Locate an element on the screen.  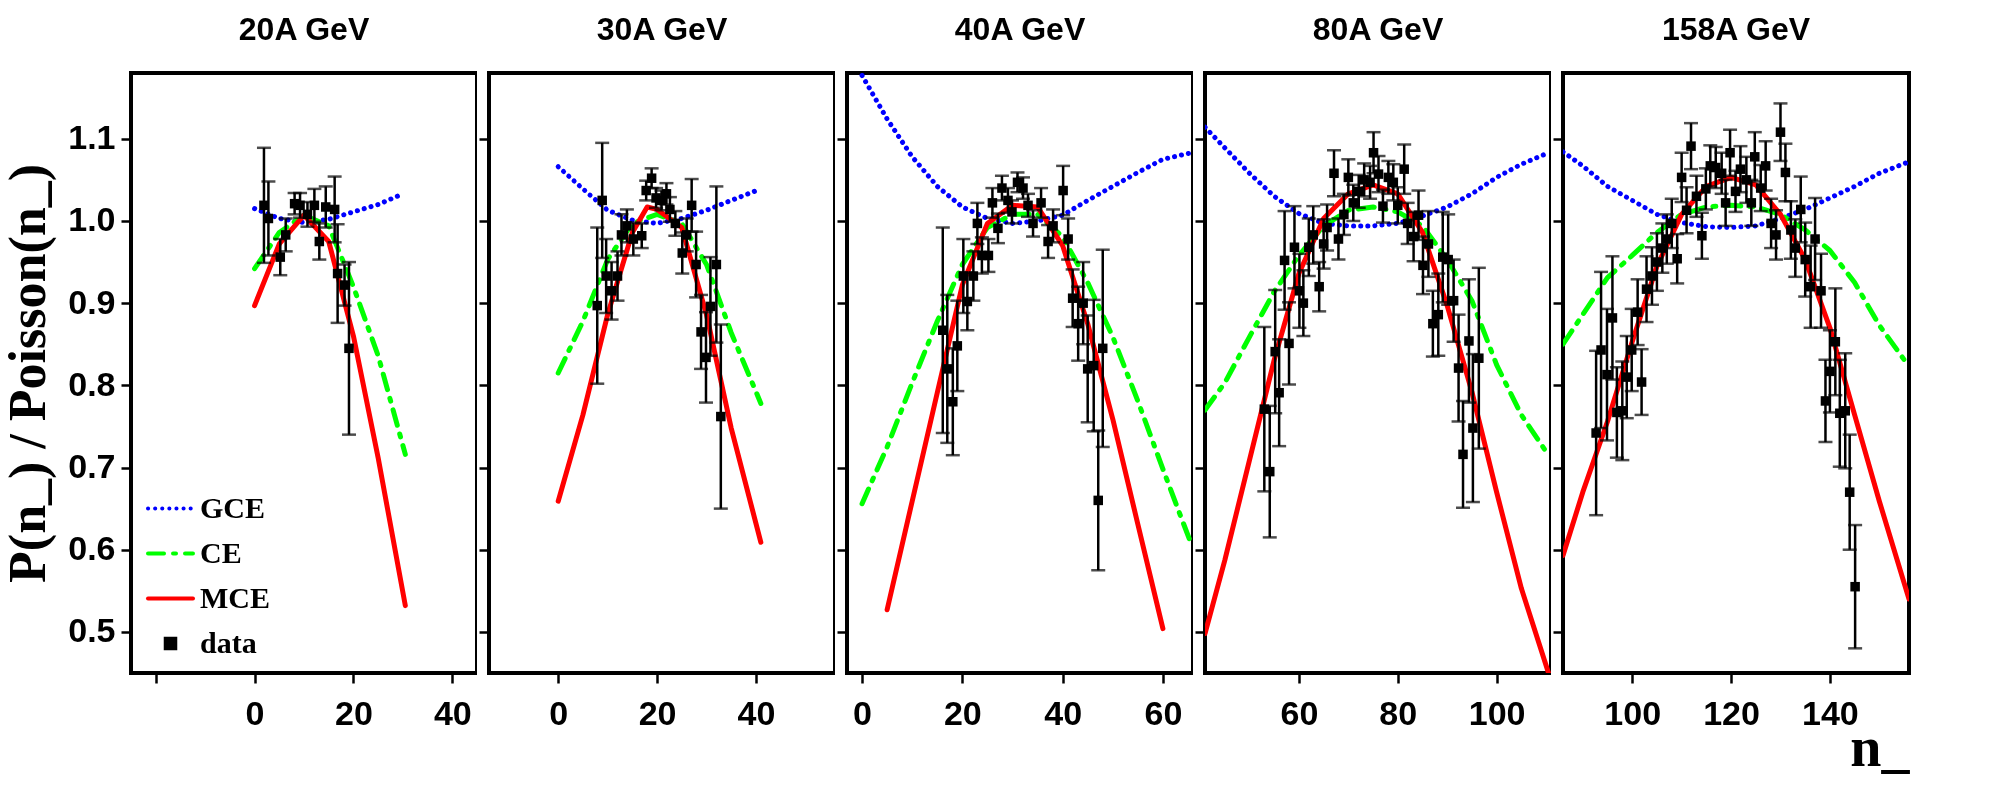
y-tick-label: 0.9 is located at coordinates (92, 301).